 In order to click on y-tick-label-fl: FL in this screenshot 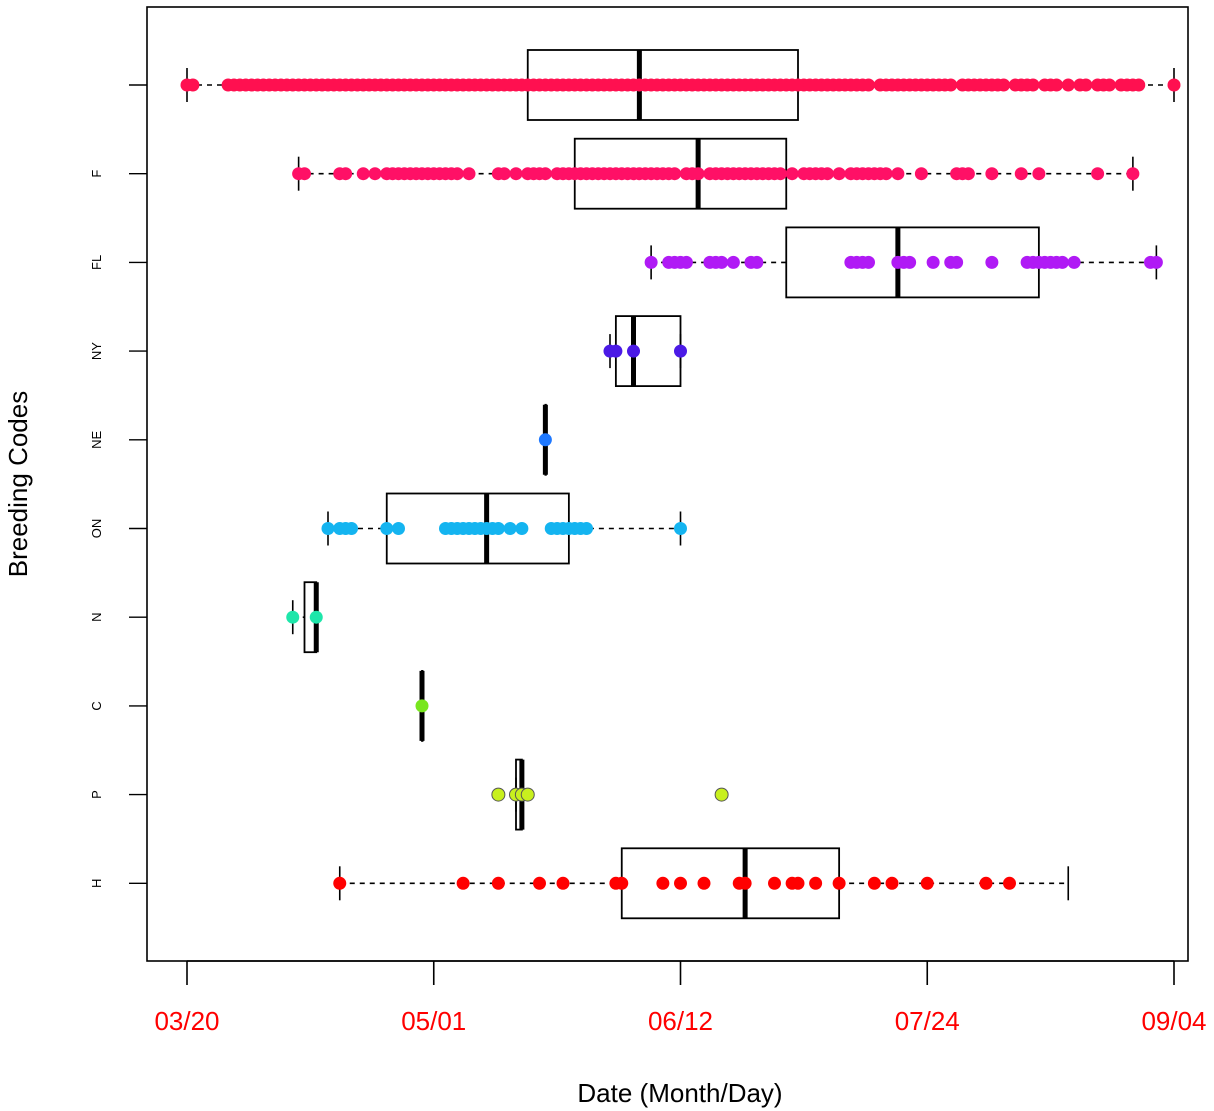, I will do `click(96, 262)`.